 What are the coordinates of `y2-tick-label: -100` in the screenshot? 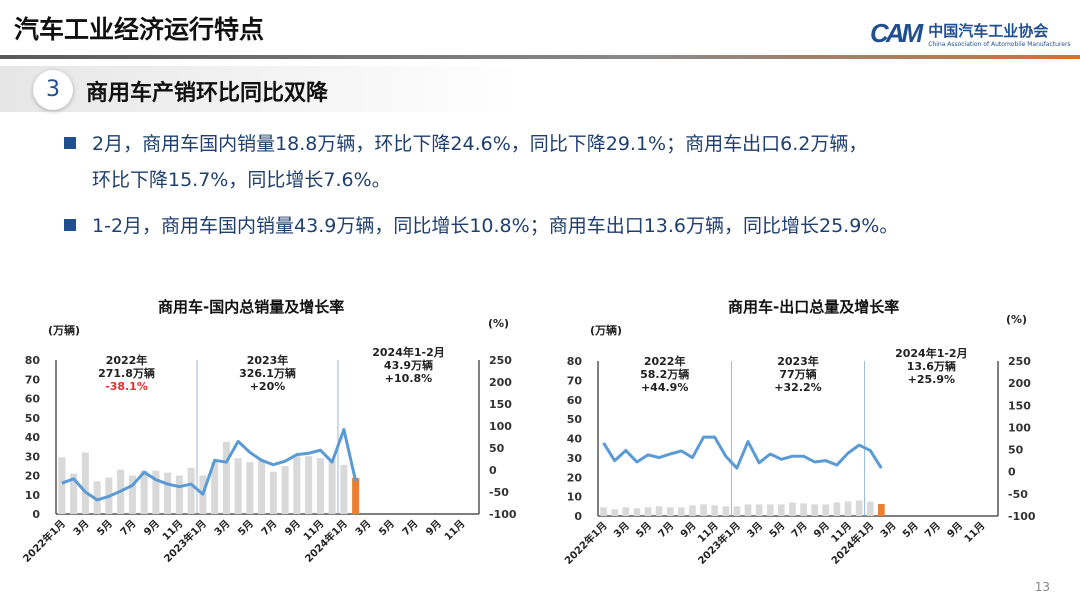 It's located at (503, 514).